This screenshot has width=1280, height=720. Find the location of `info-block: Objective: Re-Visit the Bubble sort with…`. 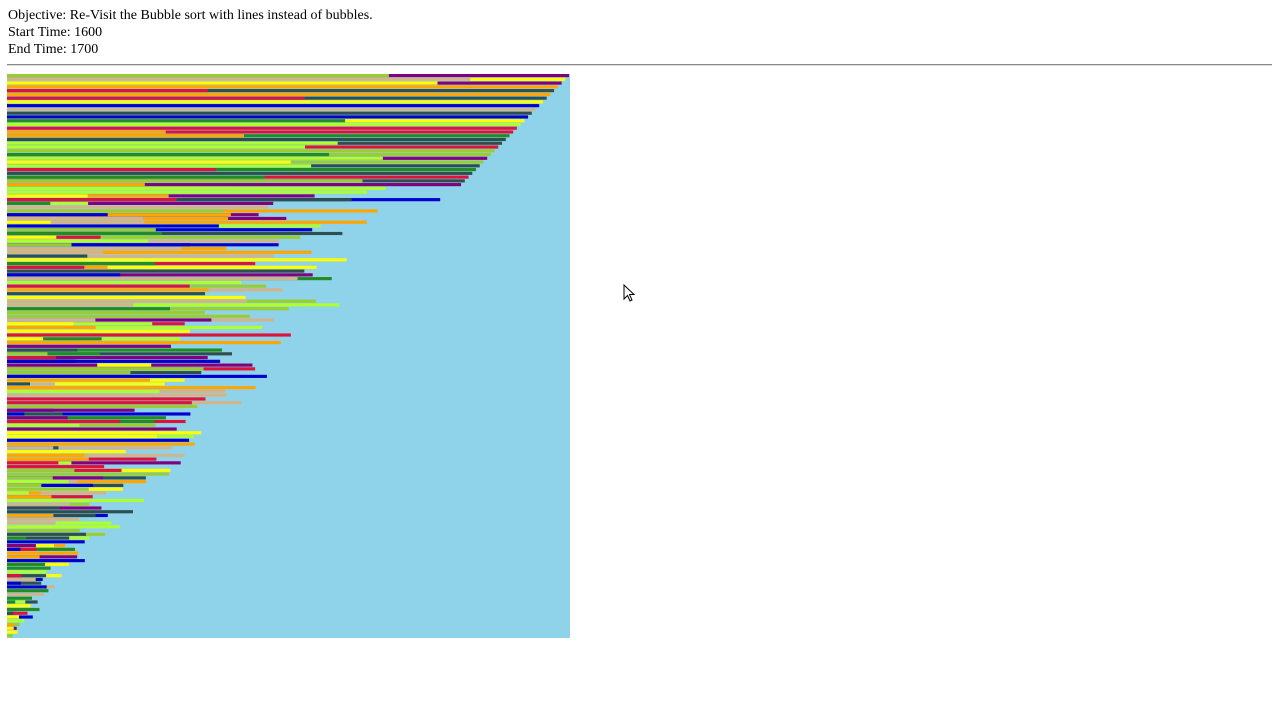

info-block: Objective: Re-Visit the Bubble sort with… is located at coordinates (190, 32).